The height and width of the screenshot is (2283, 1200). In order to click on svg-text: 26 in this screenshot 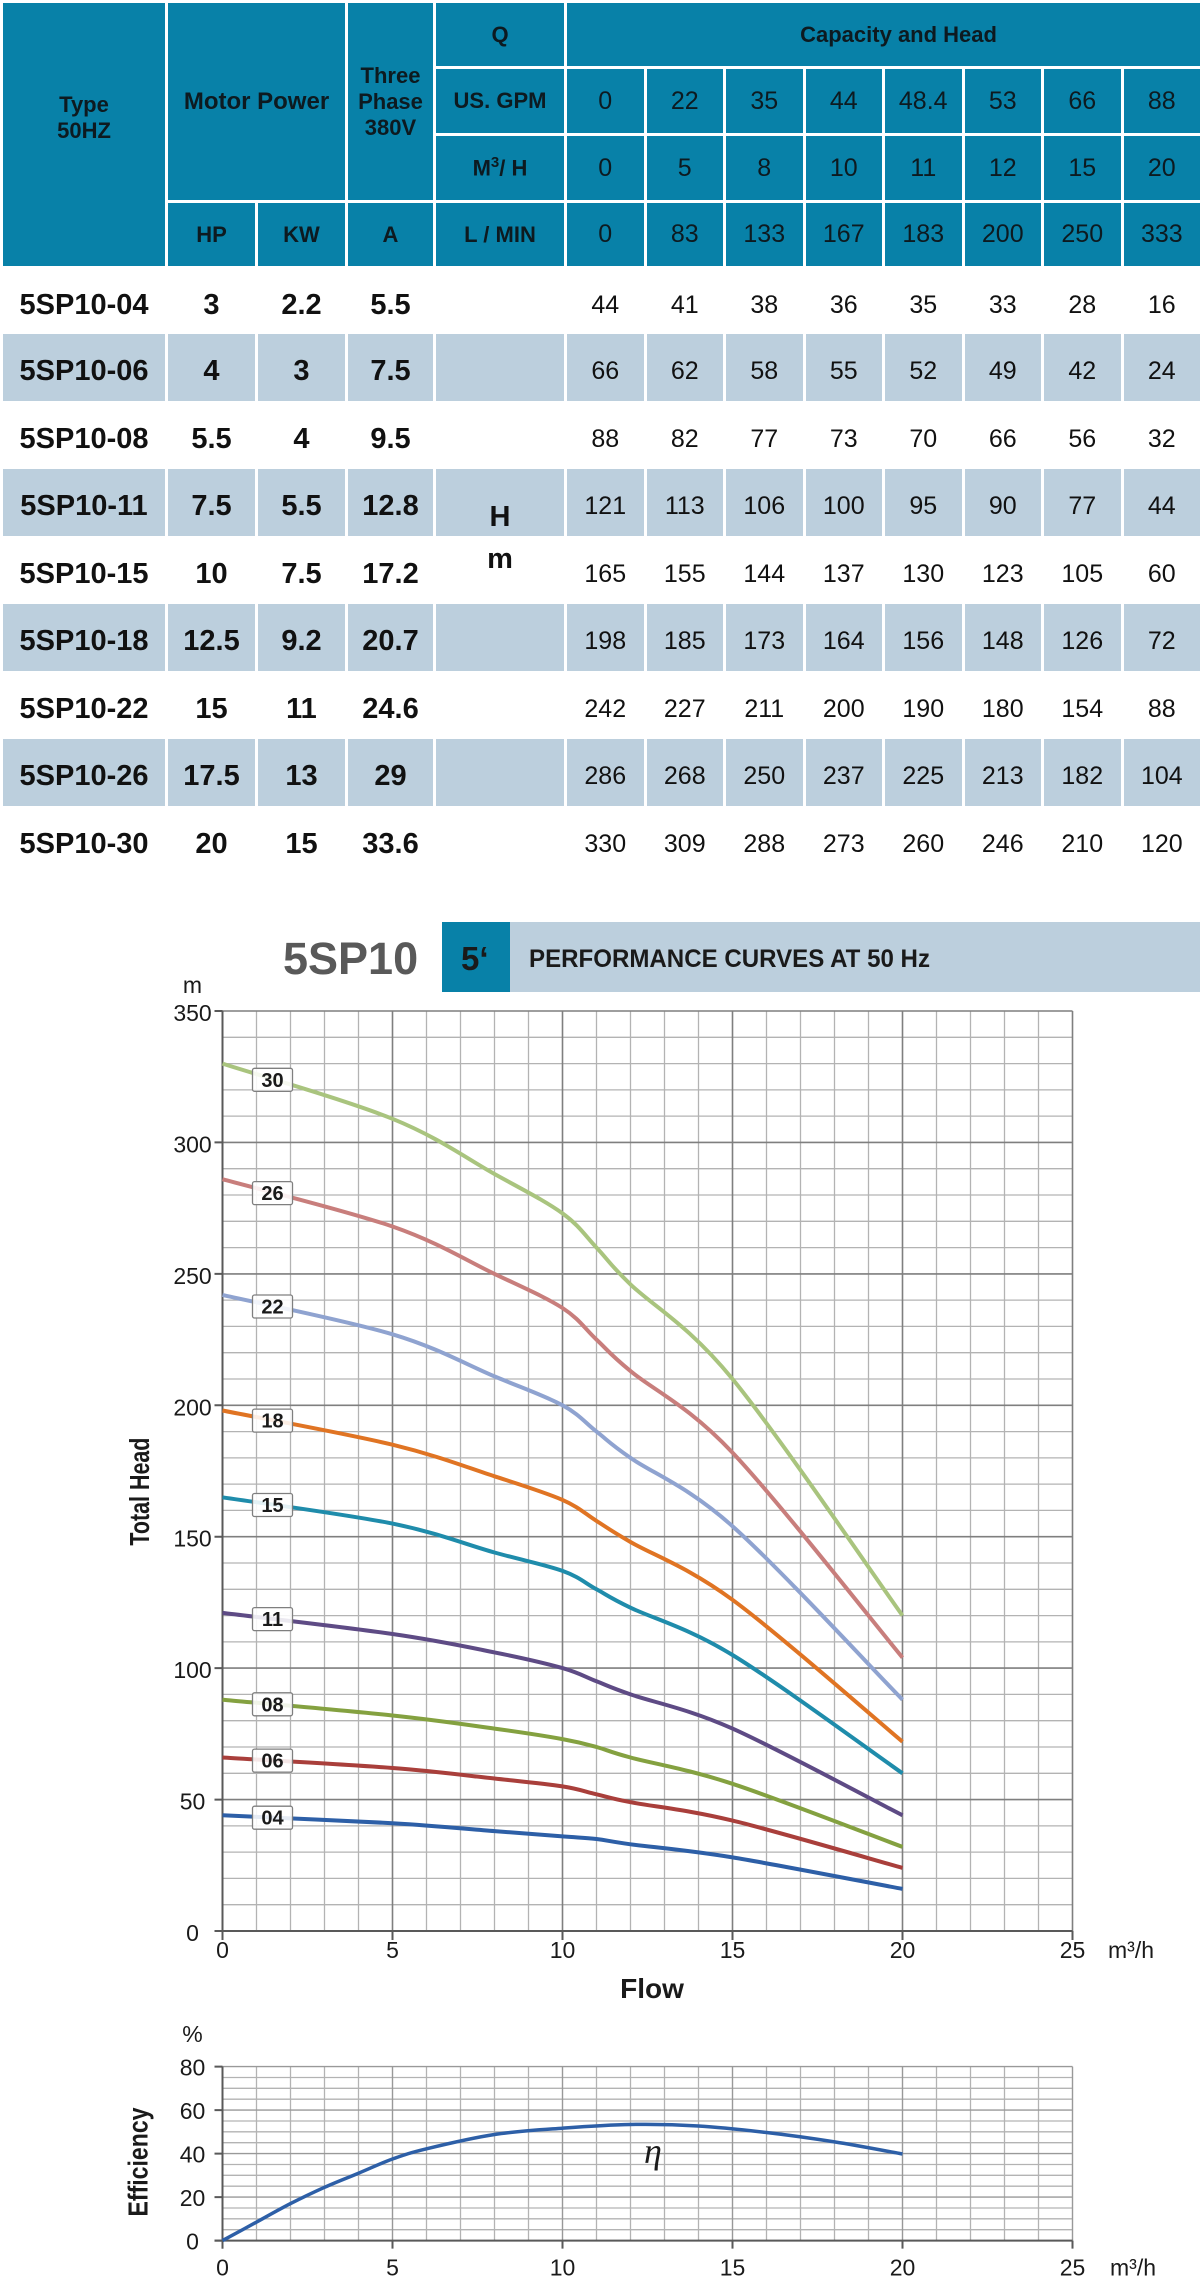, I will do `click(272, 1194)`.